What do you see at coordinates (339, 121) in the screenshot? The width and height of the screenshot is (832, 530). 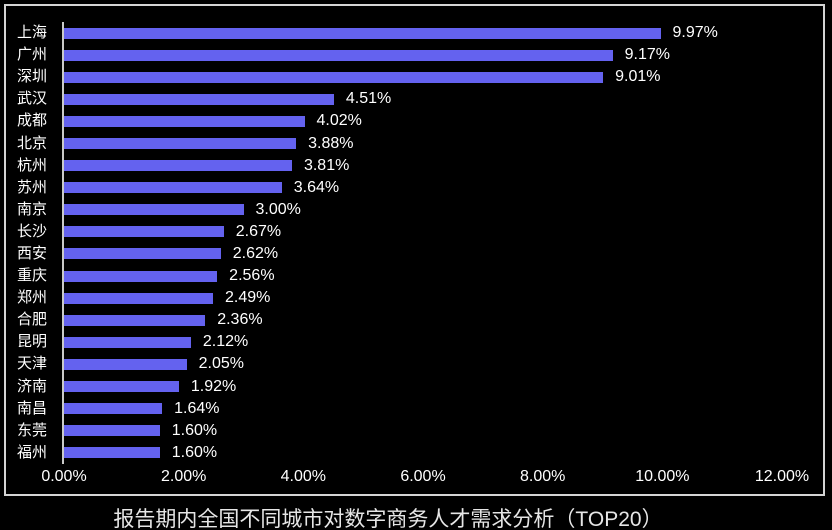 I see `value-label: 4.02%` at bounding box center [339, 121].